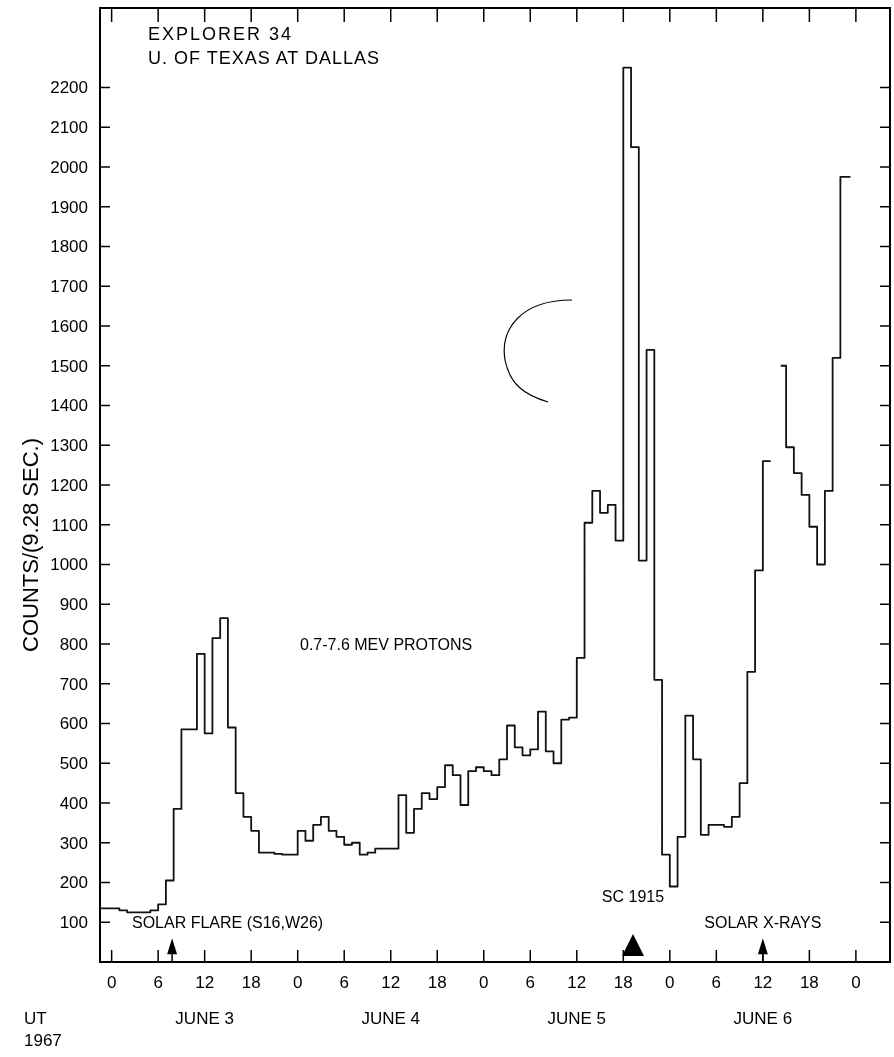 This screenshot has width=894, height=1057. I want to click on y-tick-label: 700, so click(73, 684).